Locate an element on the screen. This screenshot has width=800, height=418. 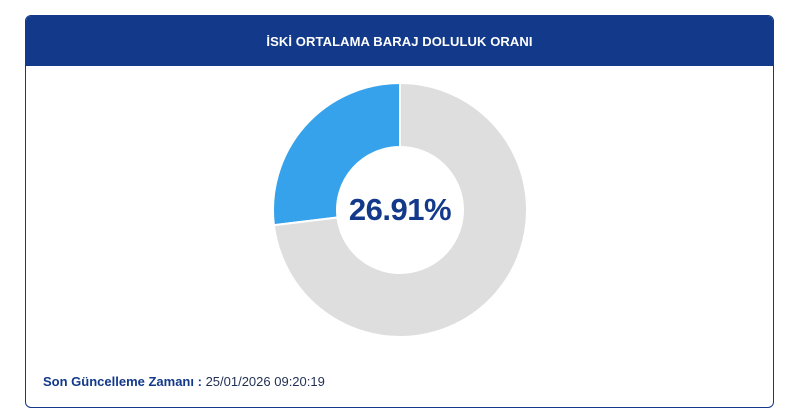
last-update-value: 25/01/2026 09:20:19 is located at coordinates (265, 381).